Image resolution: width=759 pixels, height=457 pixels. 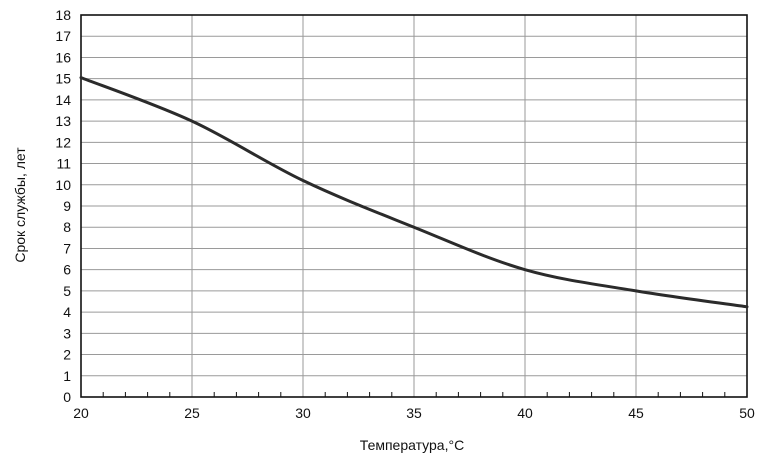 I want to click on y-tick-label: 0, so click(x=67, y=397).